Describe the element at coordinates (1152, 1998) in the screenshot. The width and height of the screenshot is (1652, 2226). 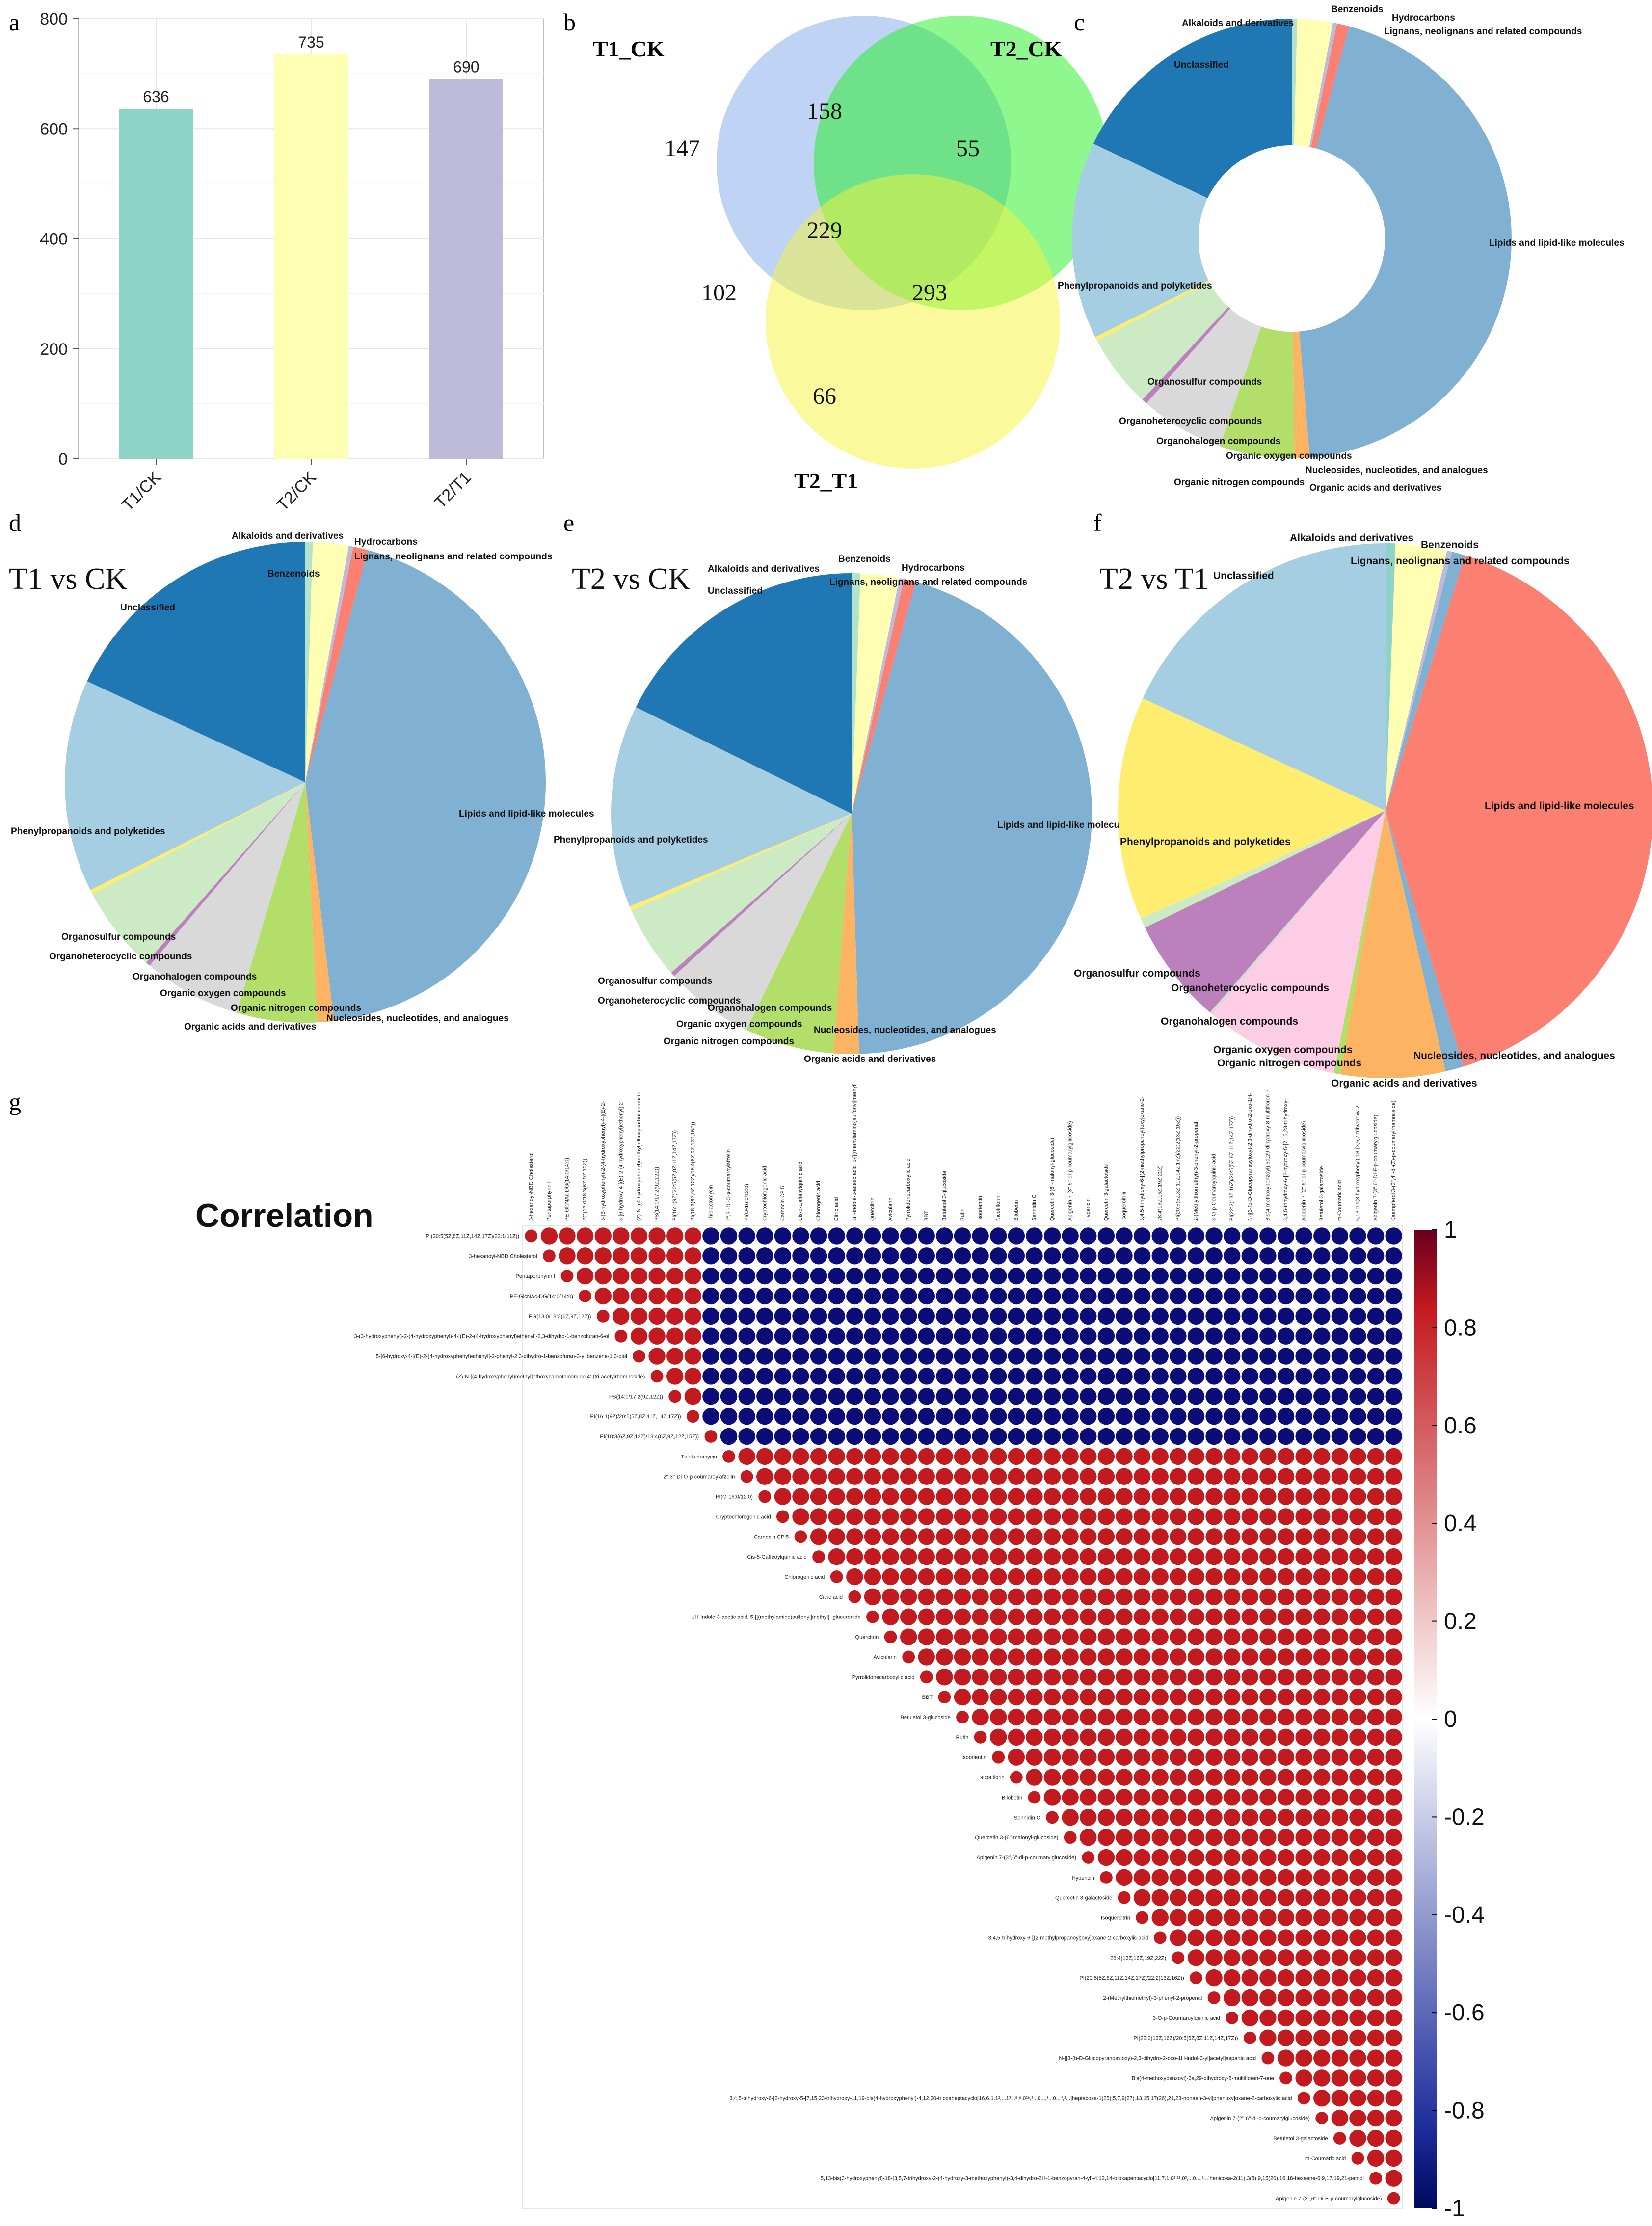
I see `heatmap-row-label: 2-(Methylthiomethyl)-3-phenyl-2-propenal` at that location.